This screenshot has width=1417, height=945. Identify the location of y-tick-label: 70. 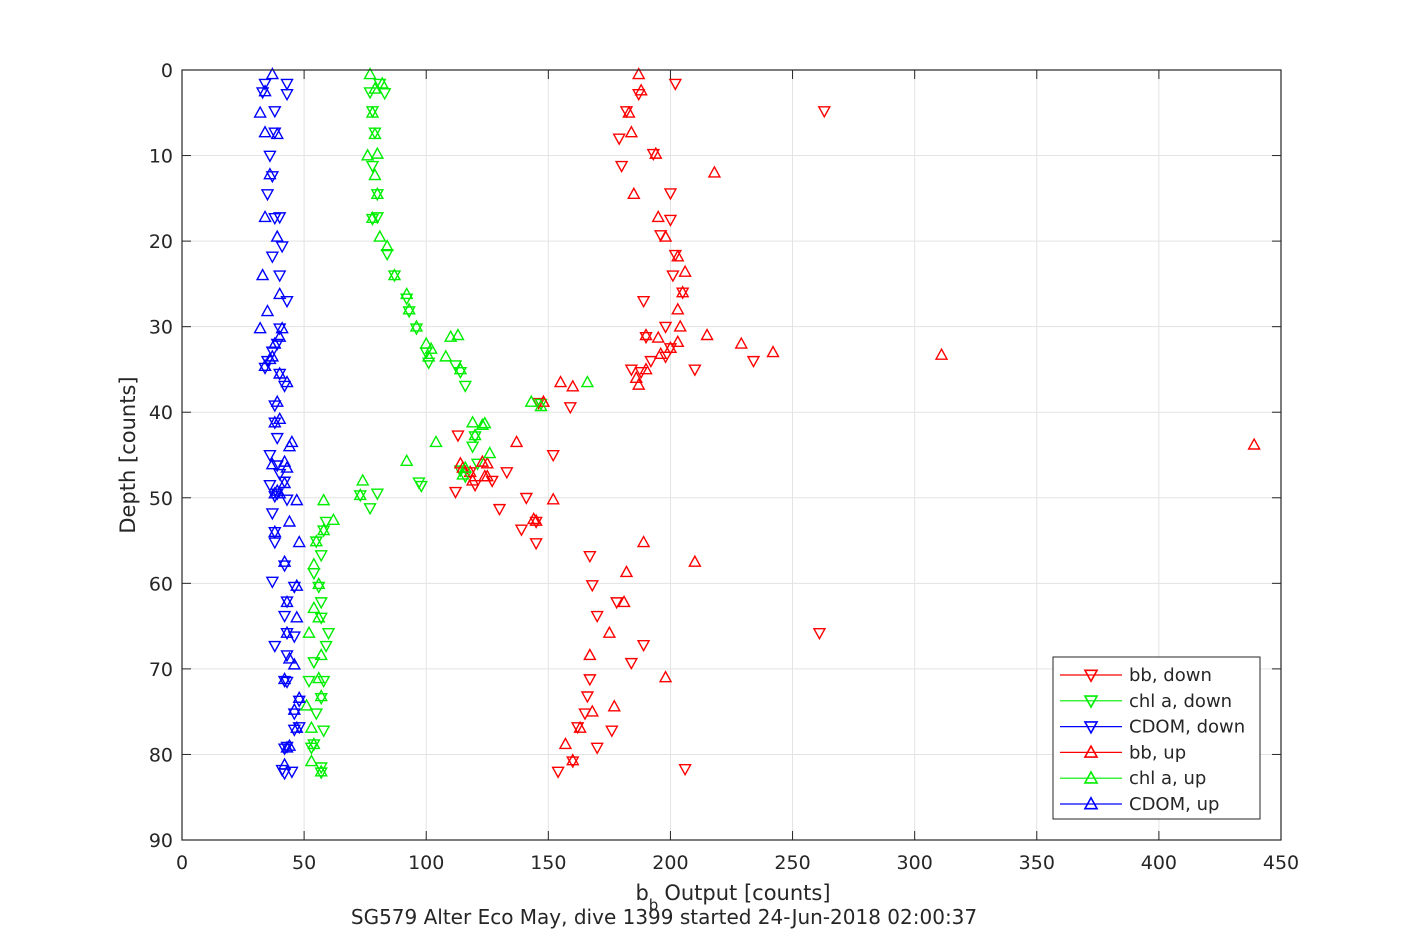
(161, 670).